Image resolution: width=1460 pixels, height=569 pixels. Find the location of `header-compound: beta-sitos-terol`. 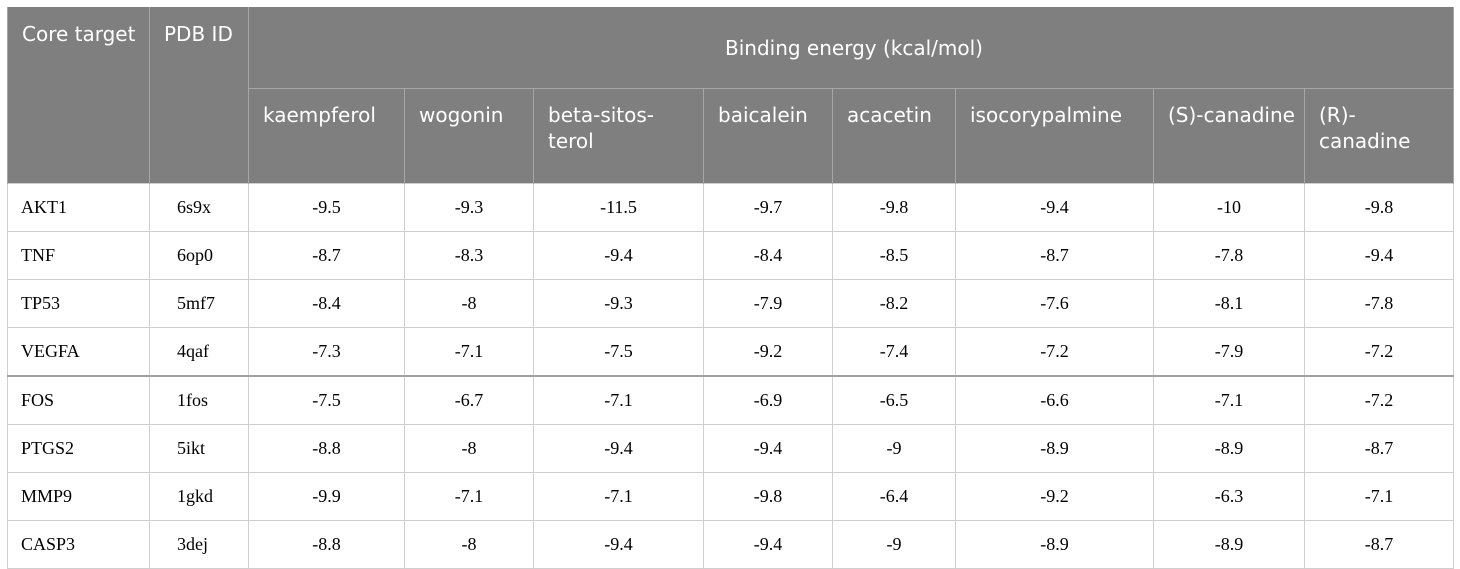

header-compound: beta-sitos-terol is located at coordinates (618, 136).